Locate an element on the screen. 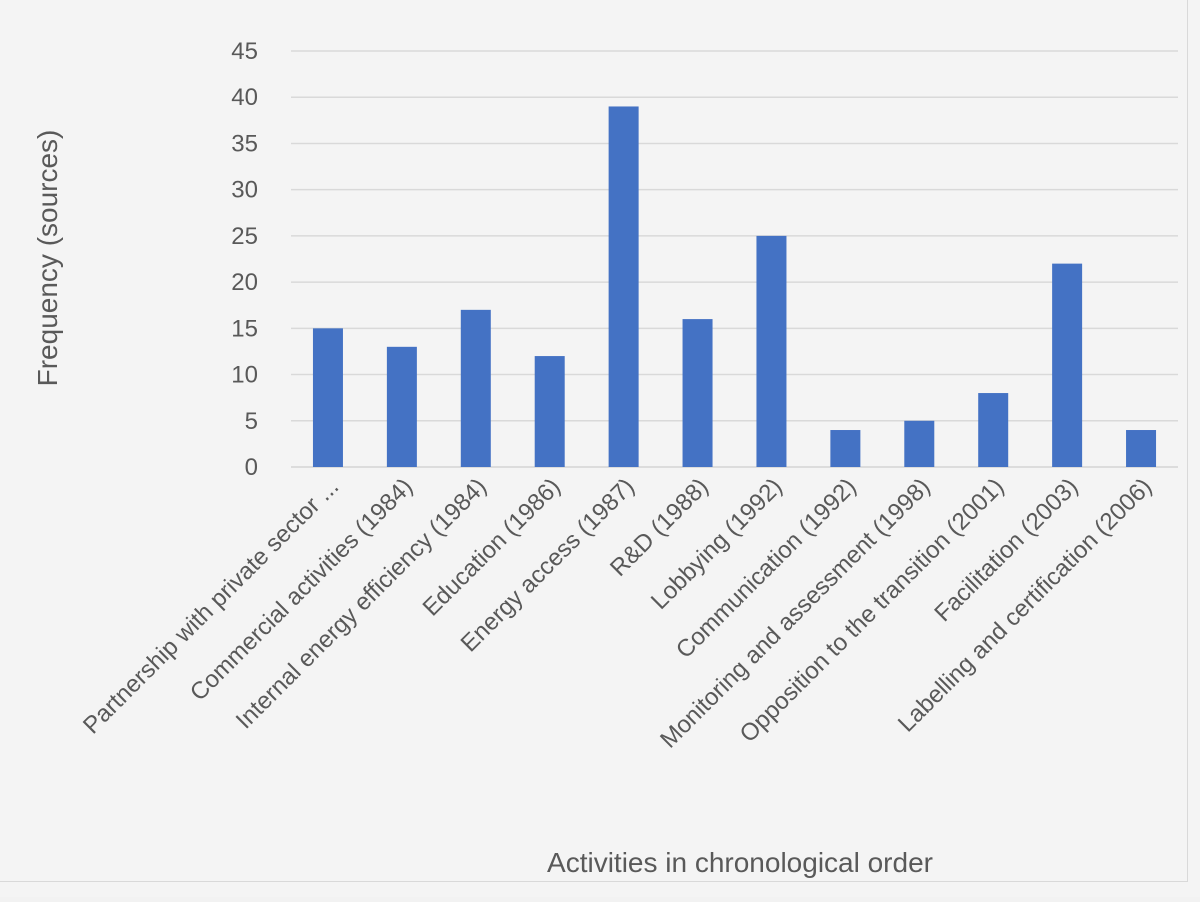 Image resolution: width=1200 pixels, height=902 pixels. y-tick-label: 5 is located at coordinates (251, 421).